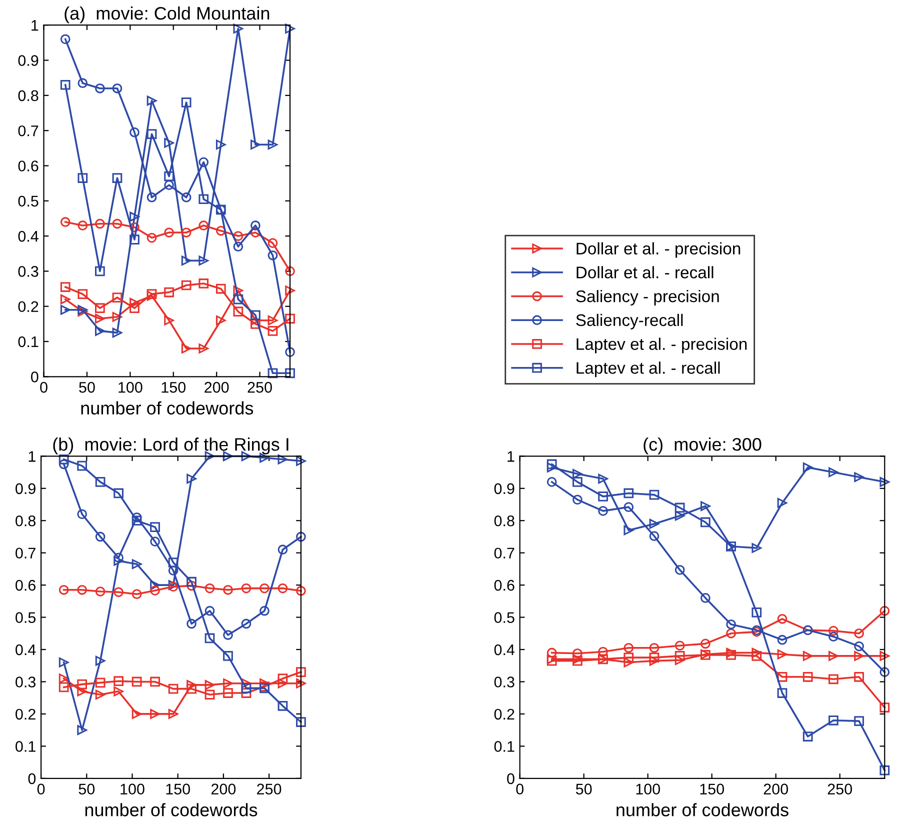 The width and height of the screenshot is (912, 837). What do you see at coordinates (645, 272) in the screenshot?
I see `legend-label: Dollar et al. - recall` at bounding box center [645, 272].